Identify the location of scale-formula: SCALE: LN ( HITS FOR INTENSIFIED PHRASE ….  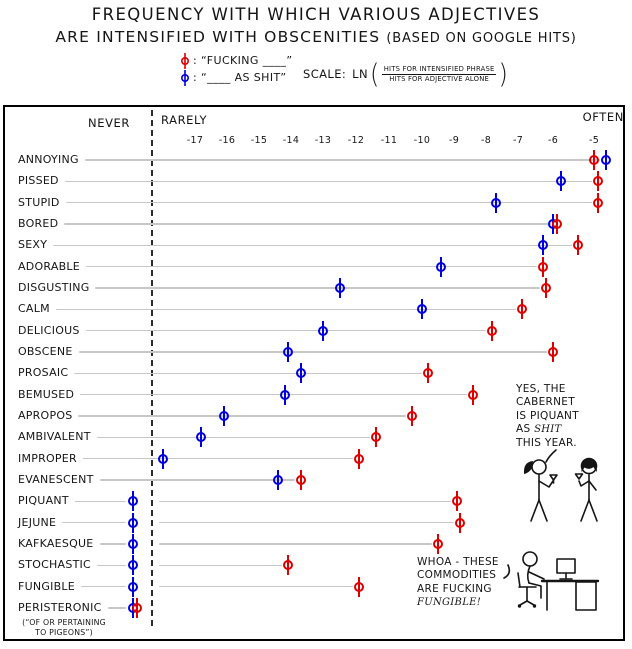
(406, 74).